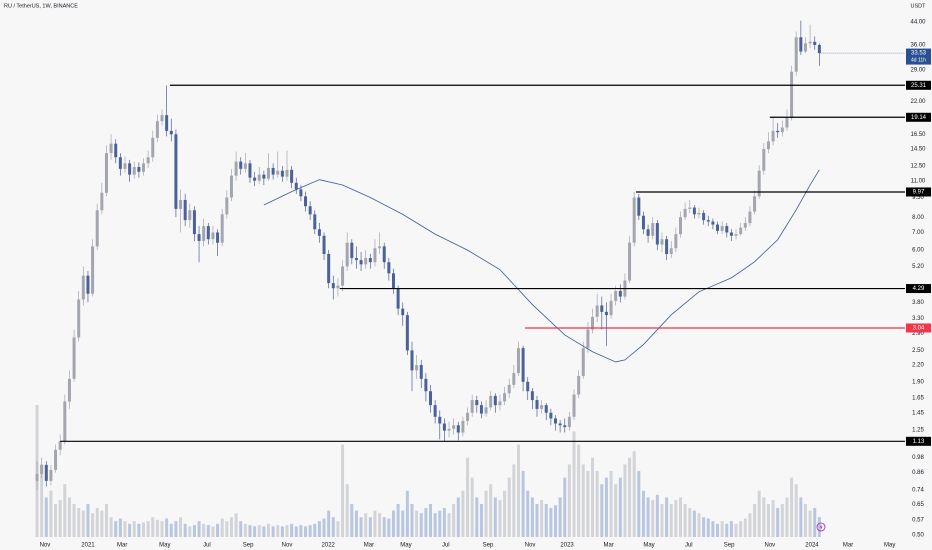 Image resolution: width=932 pixels, height=550 pixels. What do you see at coordinates (88, 546) in the screenshot?
I see `x-tick-label: 2021` at bounding box center [88, 546].